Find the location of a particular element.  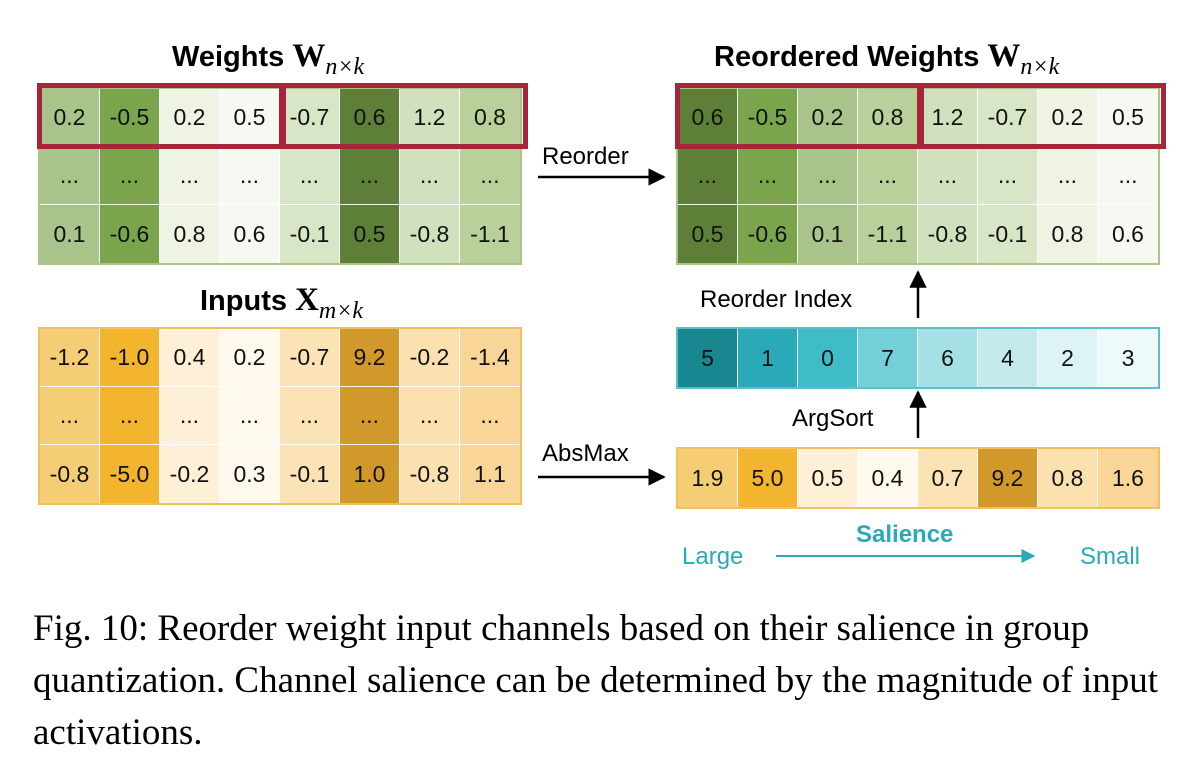

argsort-label: ArgSort is located at coordinates (833, 418).